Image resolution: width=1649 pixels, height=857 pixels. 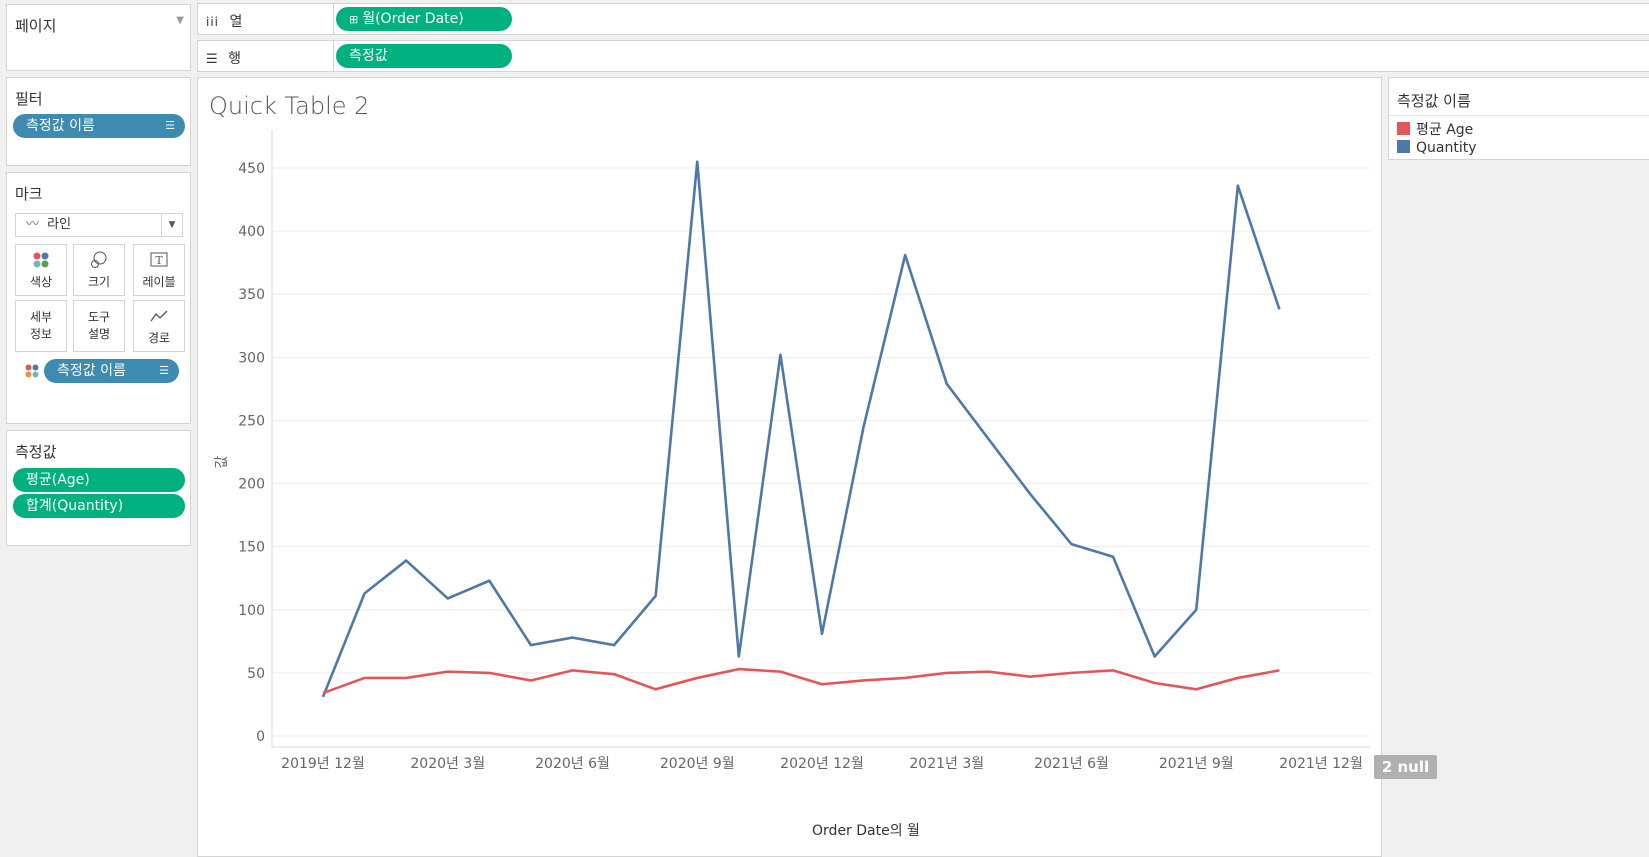 I want to click on measure-pill-avg-age: 평균(Age), so click(x=99, y=480).